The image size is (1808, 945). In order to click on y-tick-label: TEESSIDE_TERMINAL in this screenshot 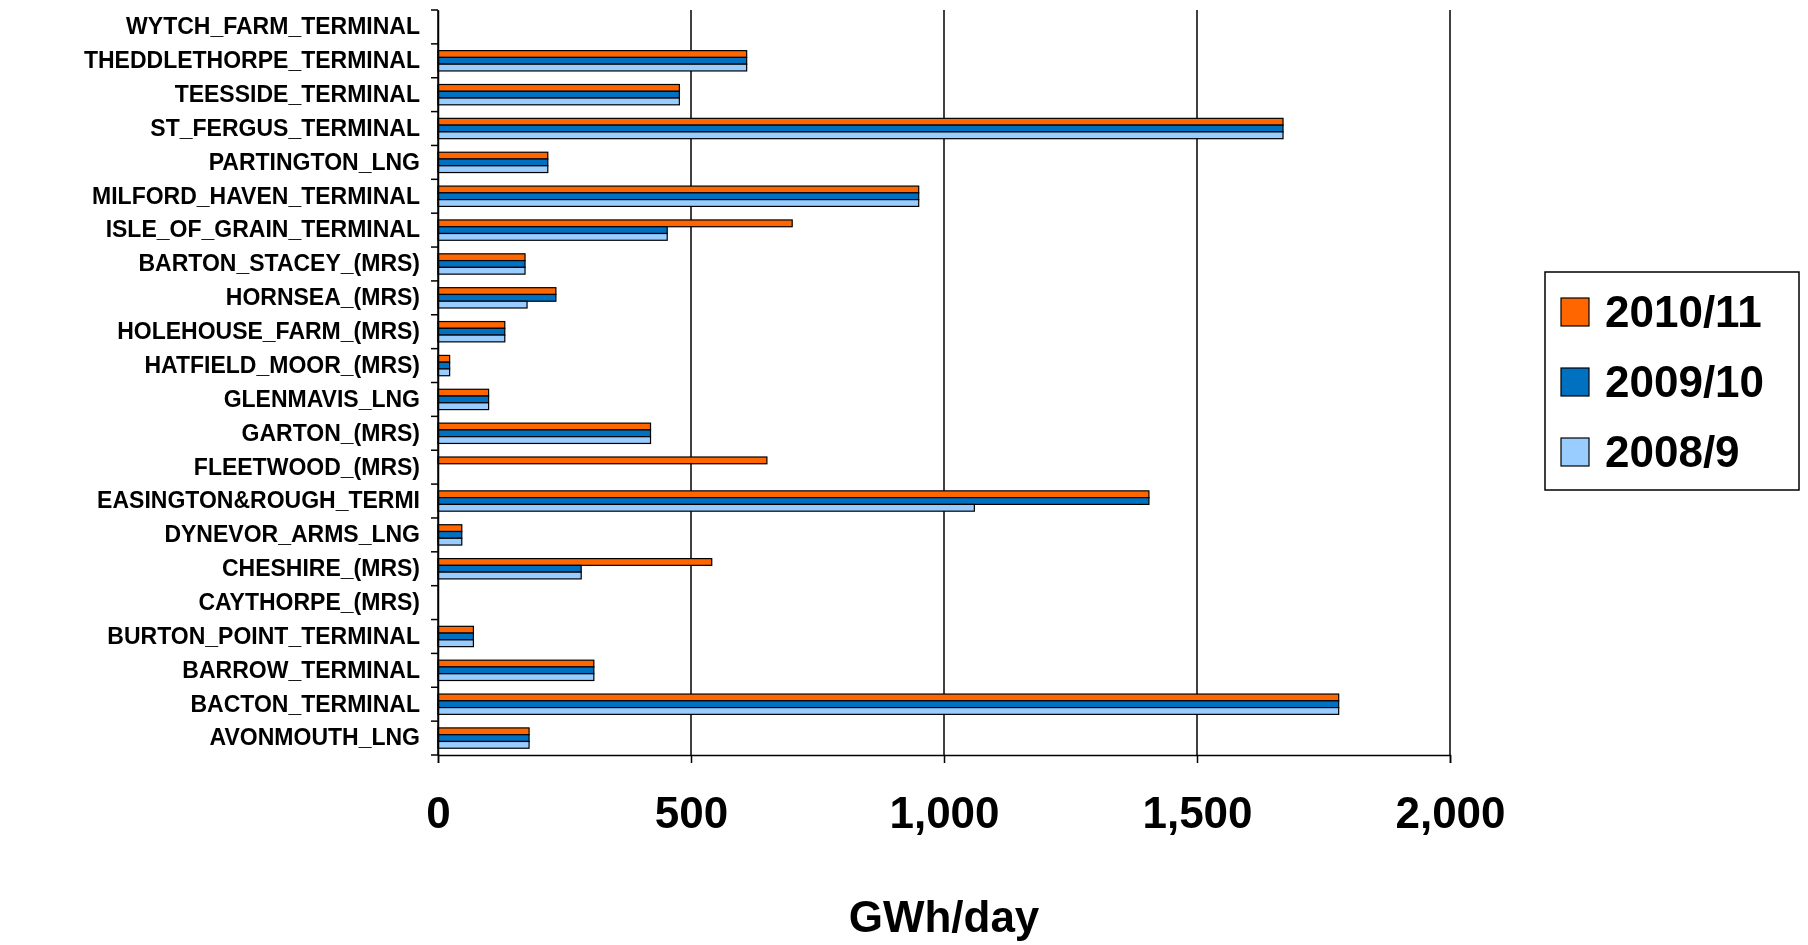, I will do `click(297, 94)`.